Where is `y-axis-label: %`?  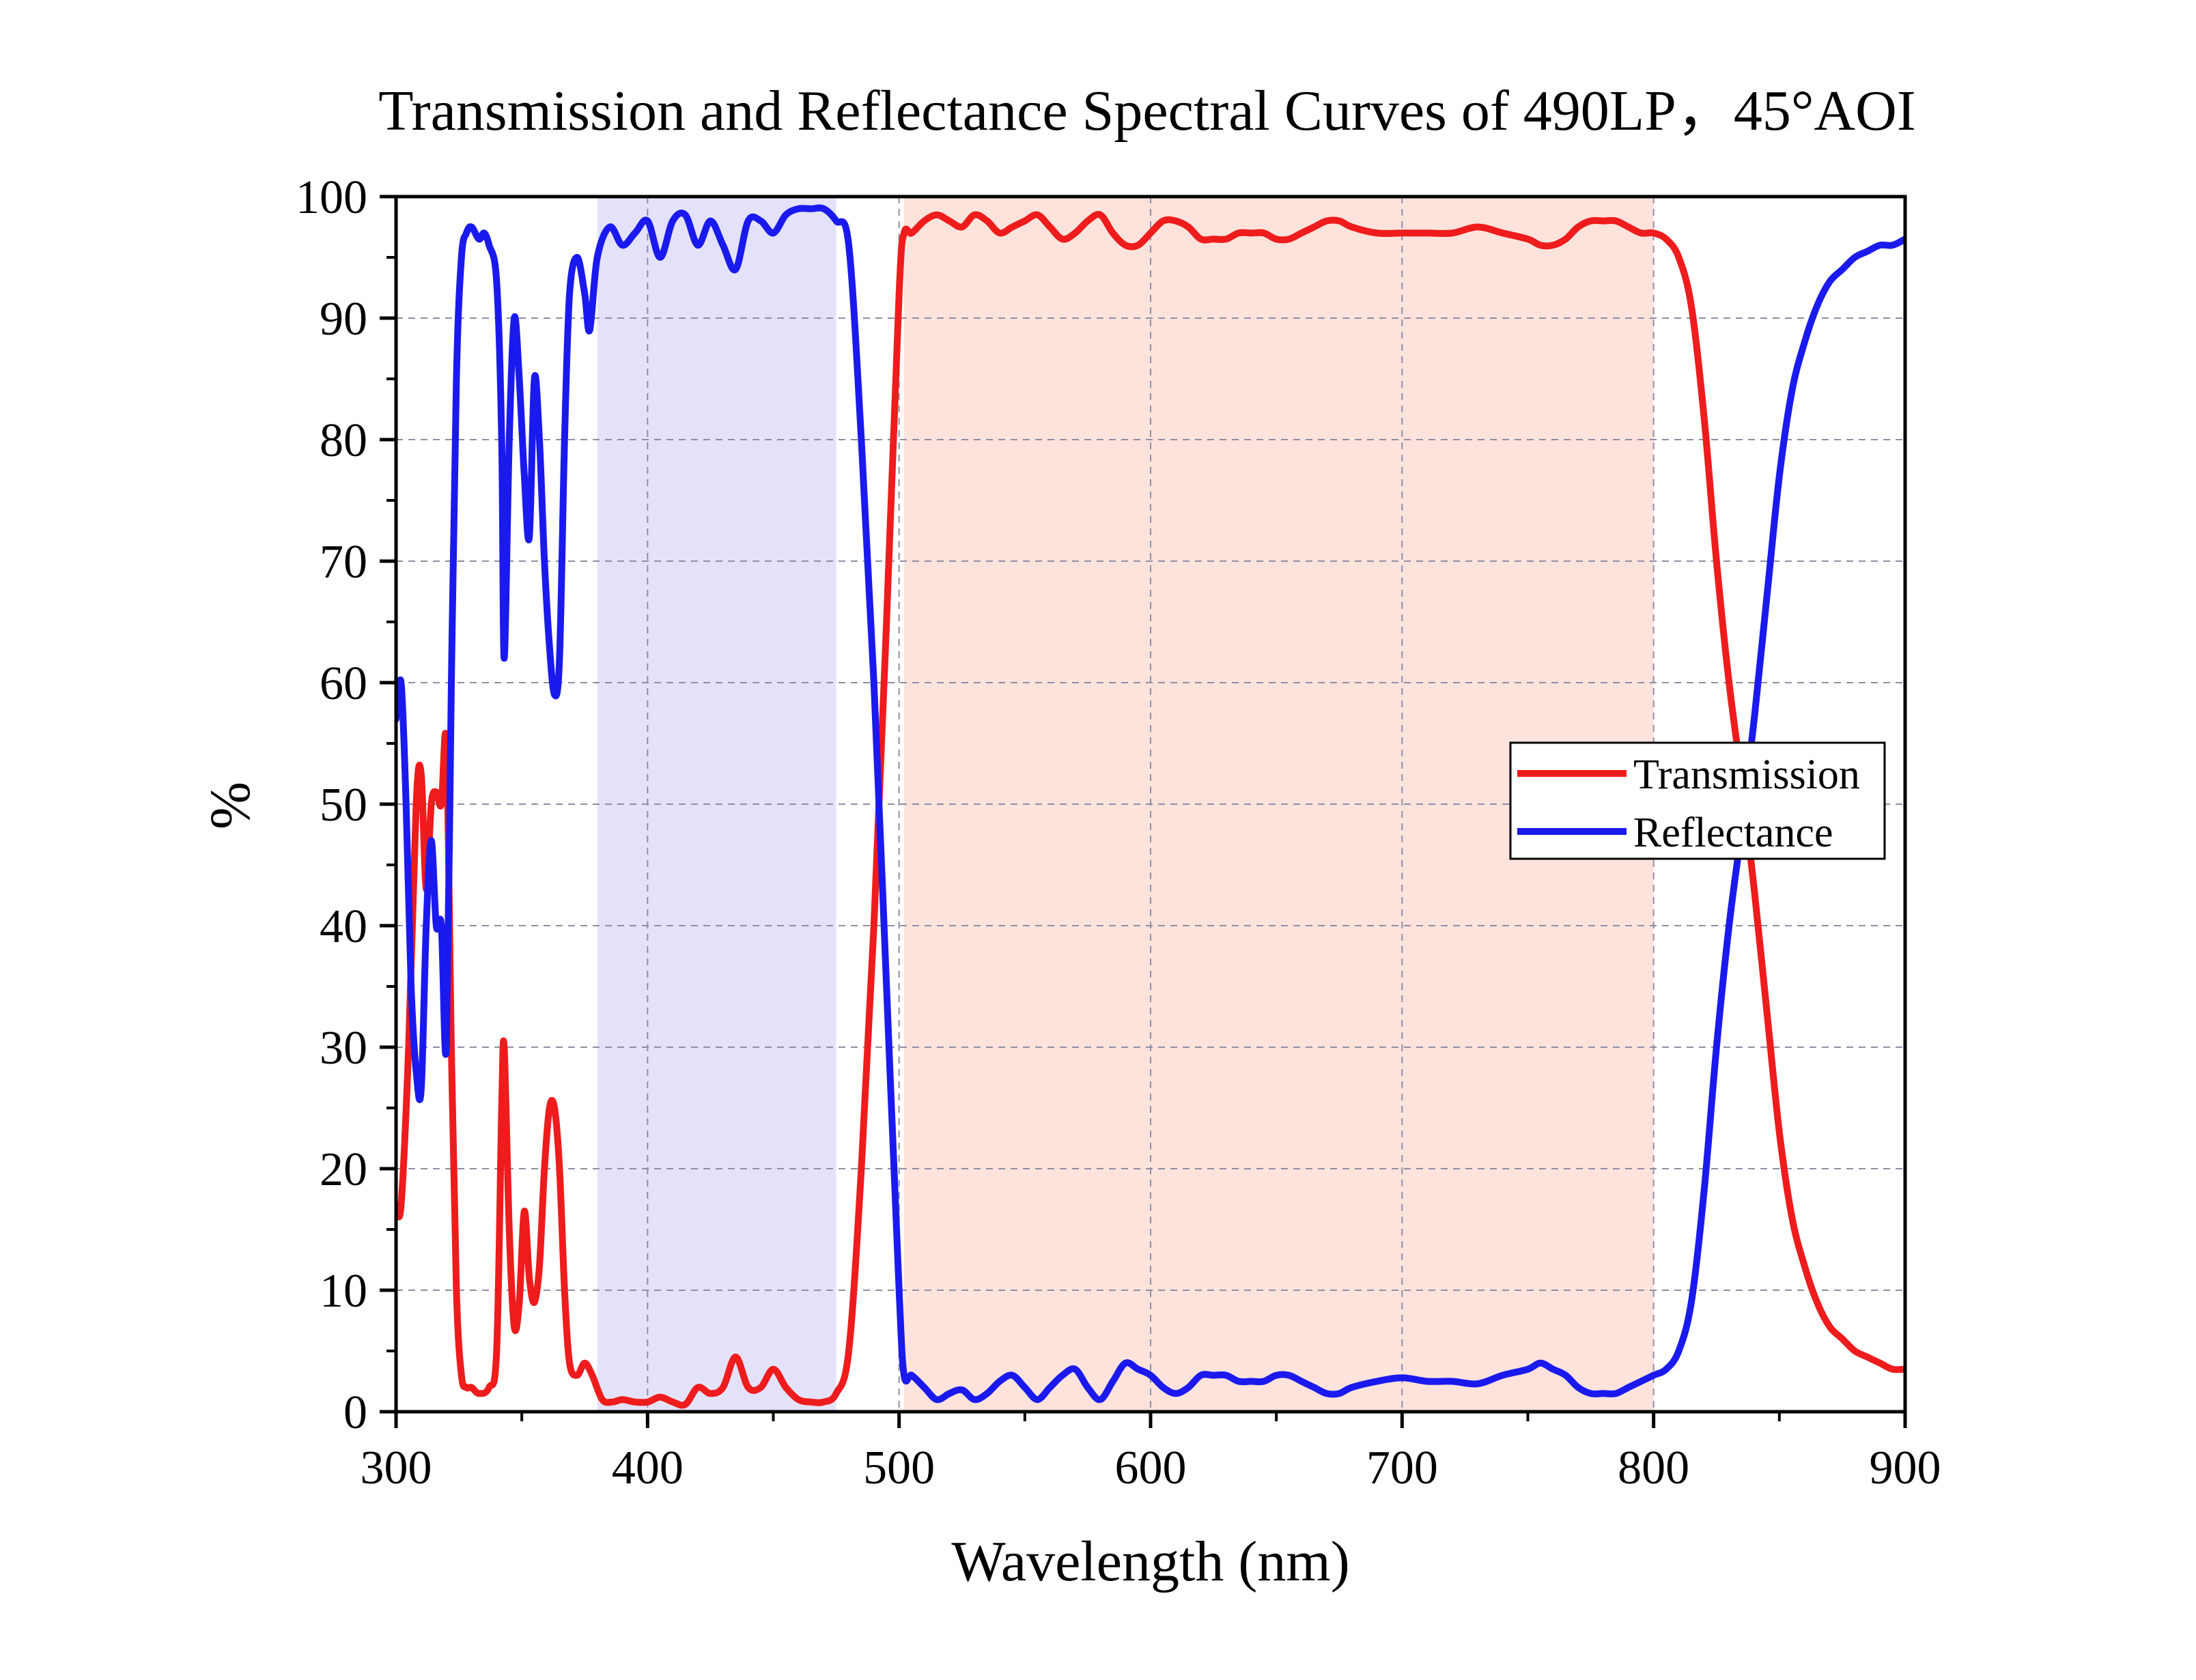 y-axis-label: % is located at coordinates (230, 805).